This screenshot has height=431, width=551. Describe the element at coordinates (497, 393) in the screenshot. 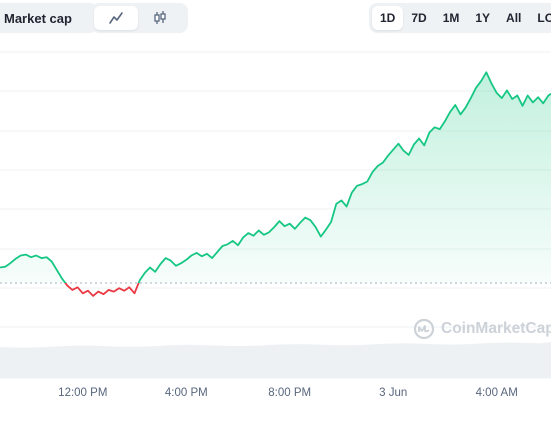

I see `x-tick-label: 4:00 AM` at that location.